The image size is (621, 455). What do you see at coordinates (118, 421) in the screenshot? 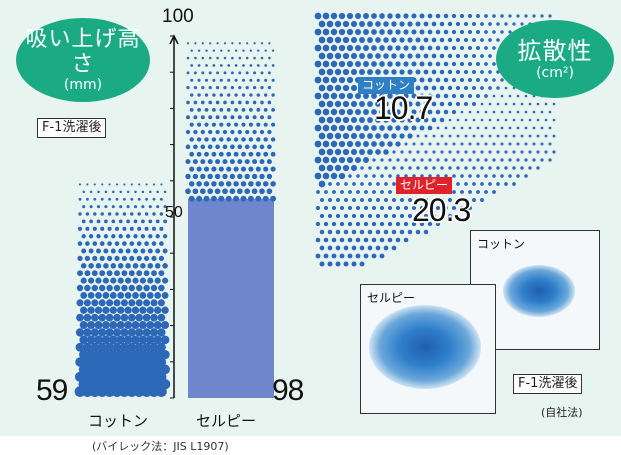
I see `category-label-cotton: コットン` at bounding box center [118, 421].